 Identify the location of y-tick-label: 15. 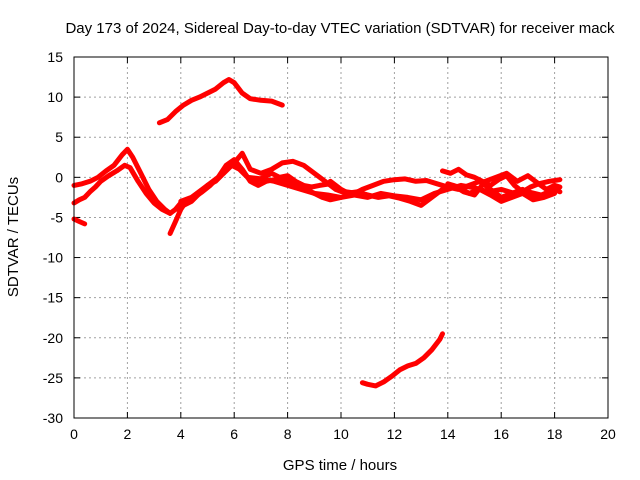
(55, 57).